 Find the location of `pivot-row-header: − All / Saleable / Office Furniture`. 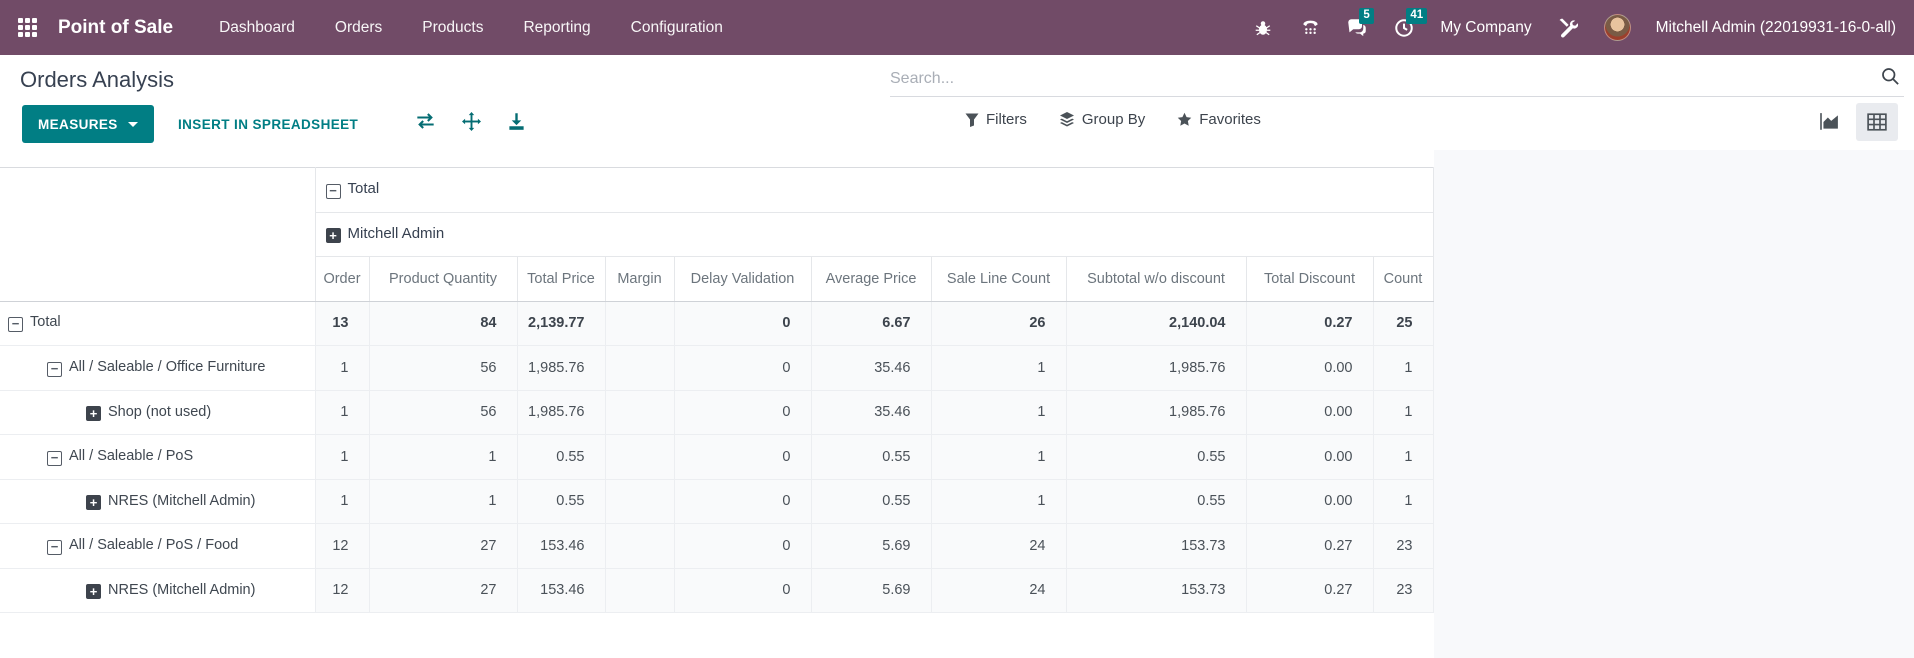

pivot-row-header: − All / Saleable / Office Furniture is located at coordinates (157, 368).